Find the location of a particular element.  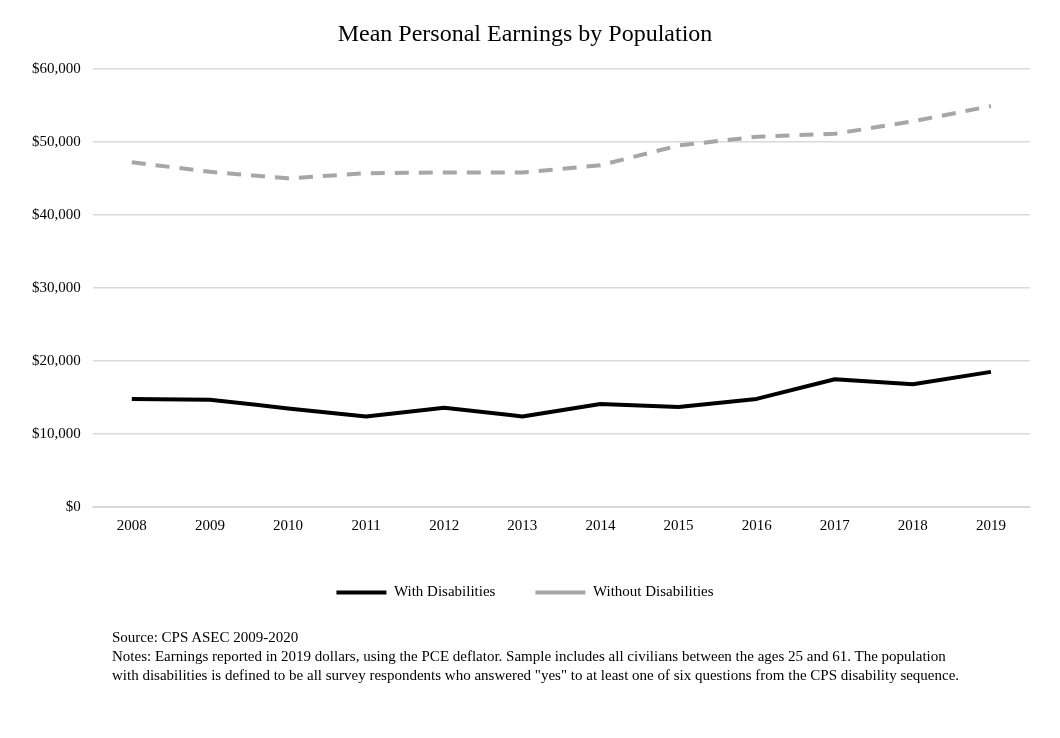

y-tick-label: $20,000 is located at coordinates (56, 359).